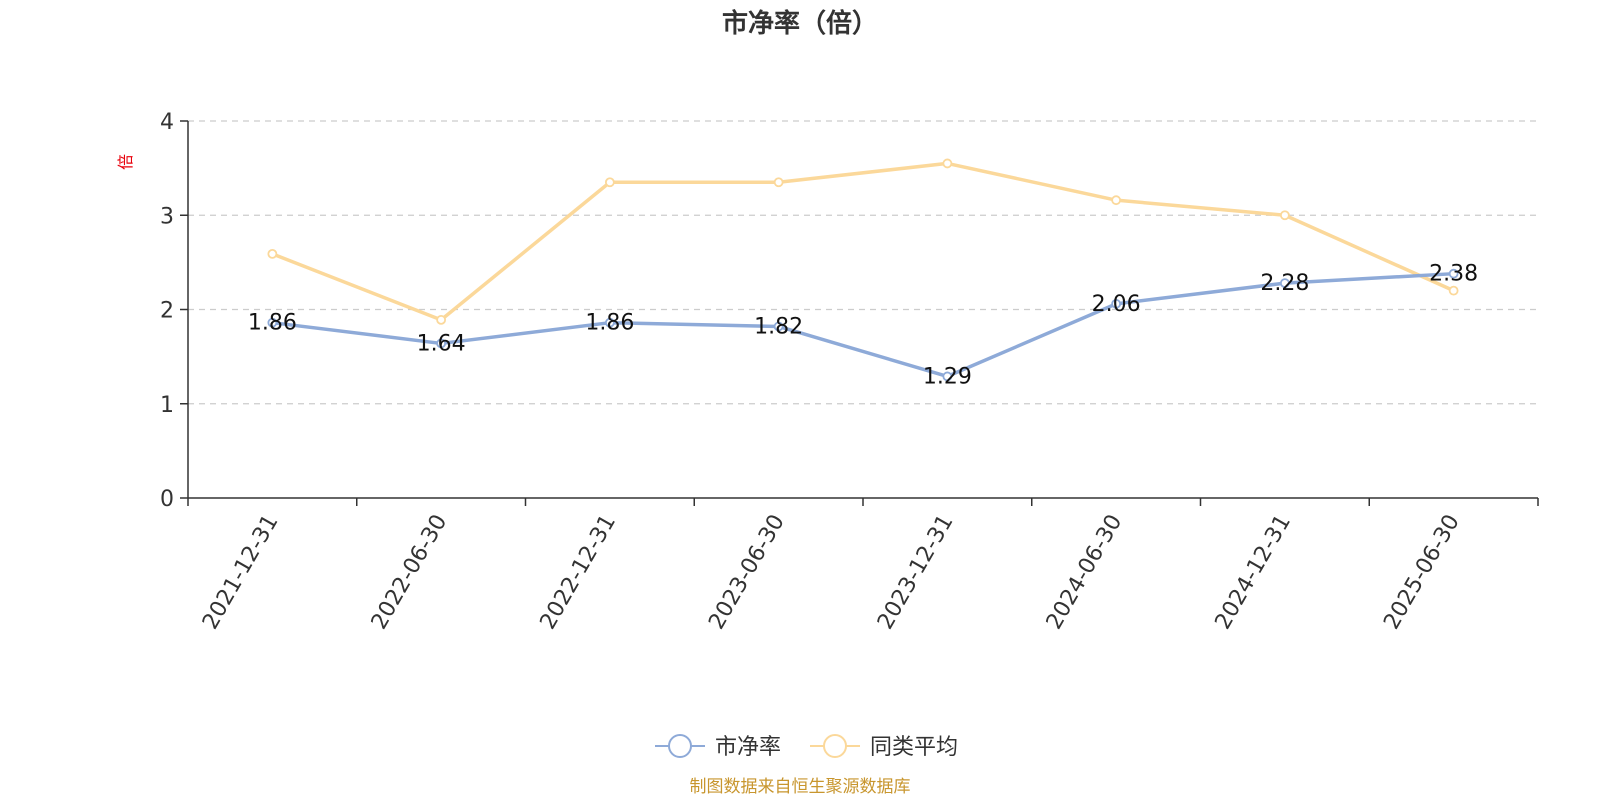 The width and height of the screenshot is (1600, 800). Describe the element at coordinates (167, 216) in the screenshot. I see `y-tick-label: 3` at that location.